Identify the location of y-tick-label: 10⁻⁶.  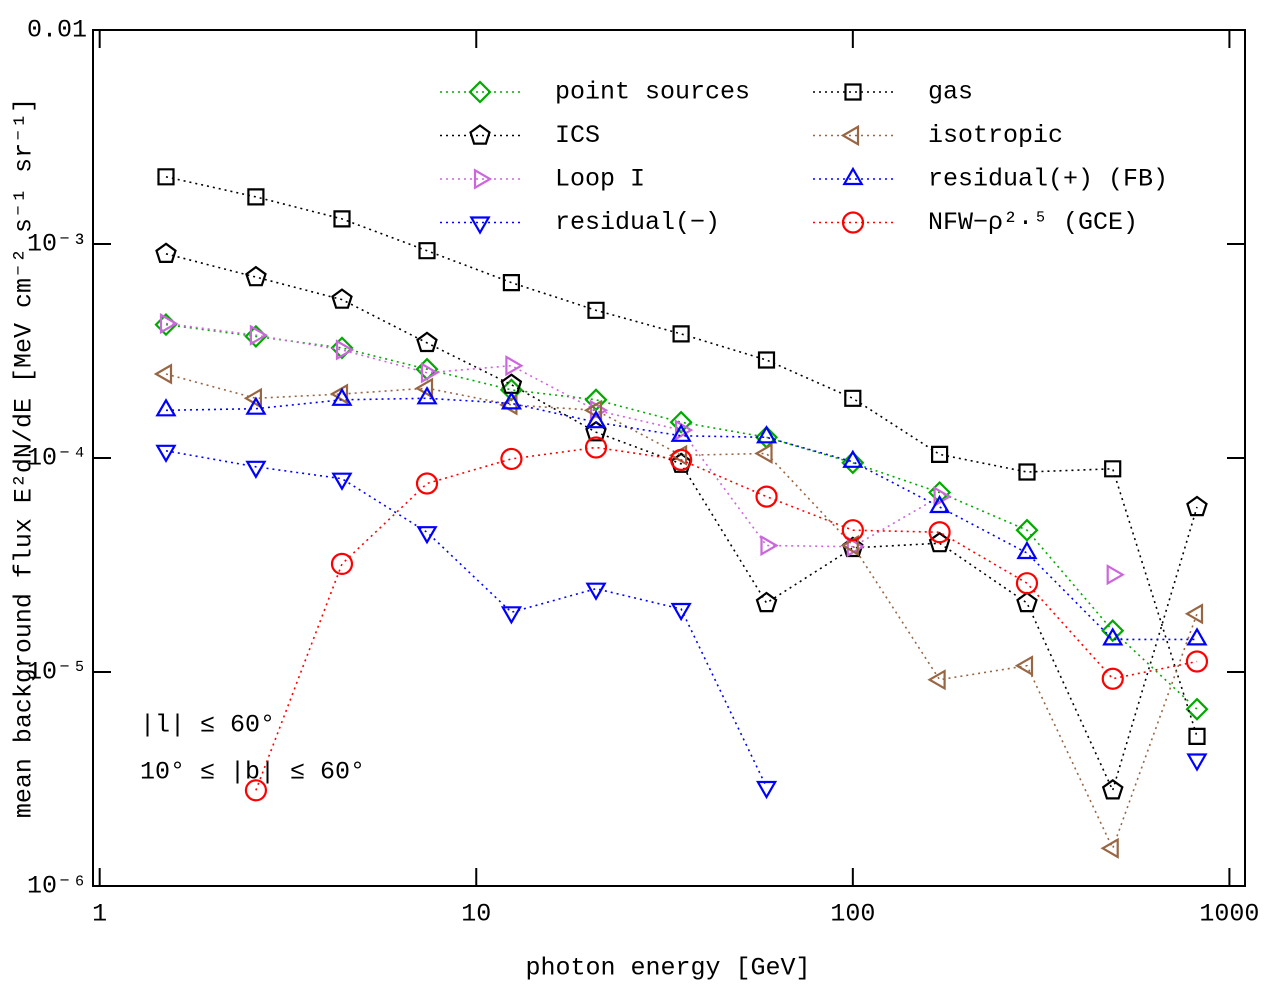
(57, 886).